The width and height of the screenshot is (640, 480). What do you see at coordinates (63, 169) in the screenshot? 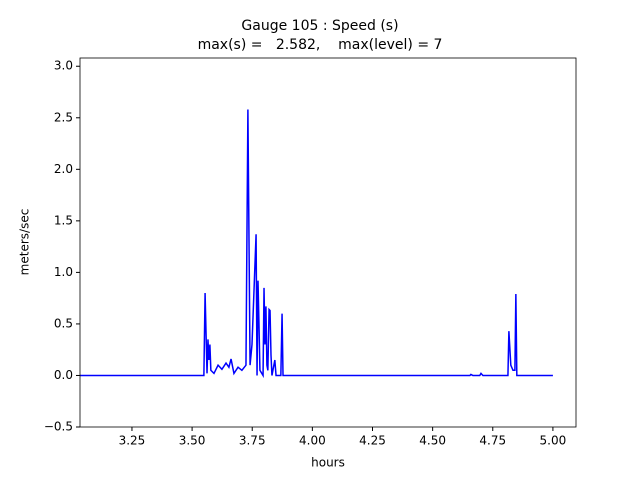
I see `y-tick-label: 2.0` at bounding box center [63, 169].